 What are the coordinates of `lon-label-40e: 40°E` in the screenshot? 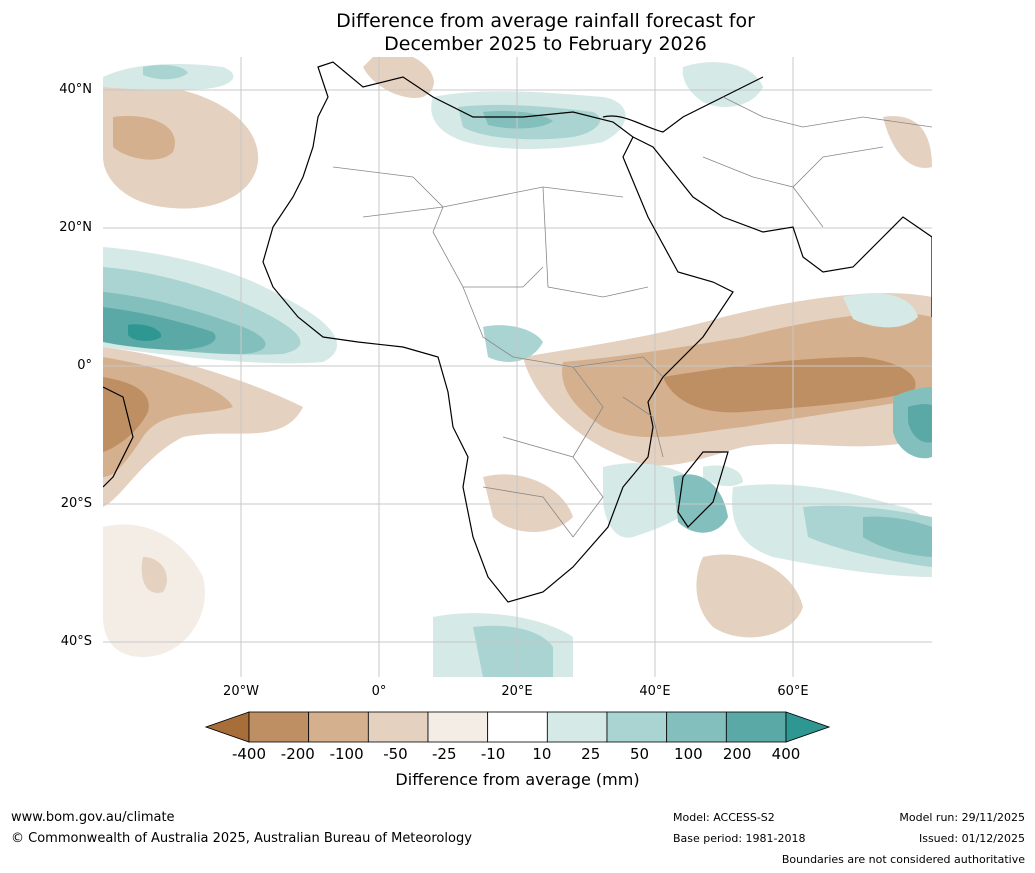 It's located at (655, 691).